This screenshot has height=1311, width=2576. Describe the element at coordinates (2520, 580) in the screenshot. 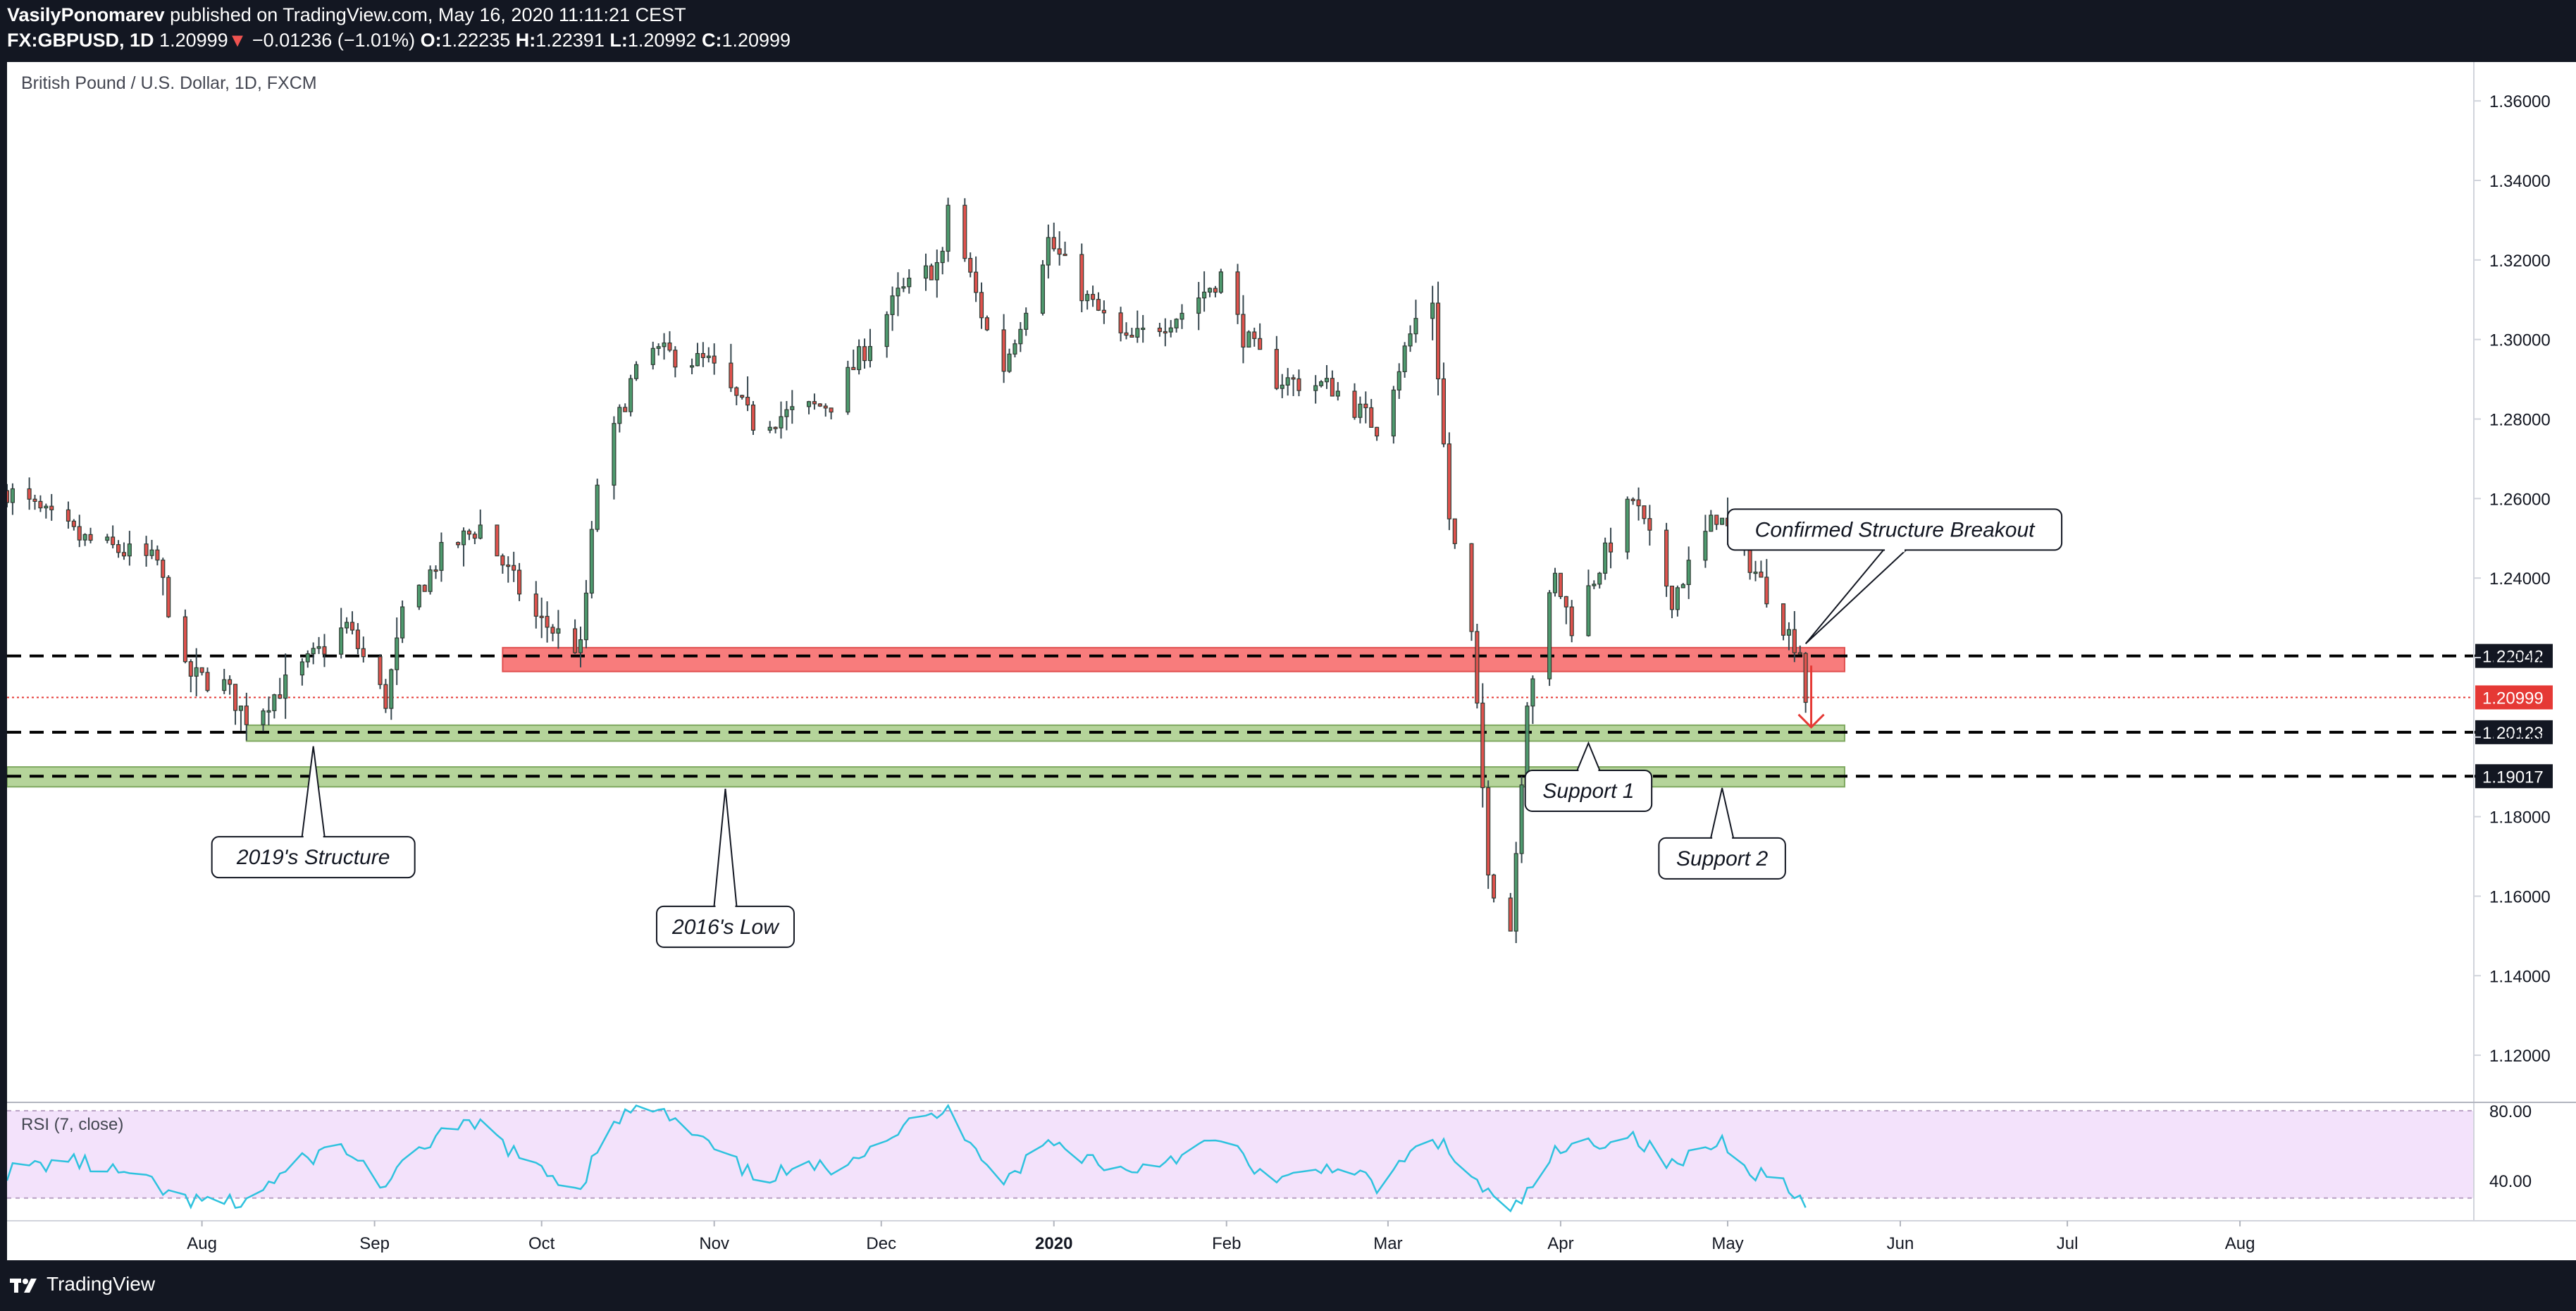

I see `price-tick-label: 1.24000` at that location.